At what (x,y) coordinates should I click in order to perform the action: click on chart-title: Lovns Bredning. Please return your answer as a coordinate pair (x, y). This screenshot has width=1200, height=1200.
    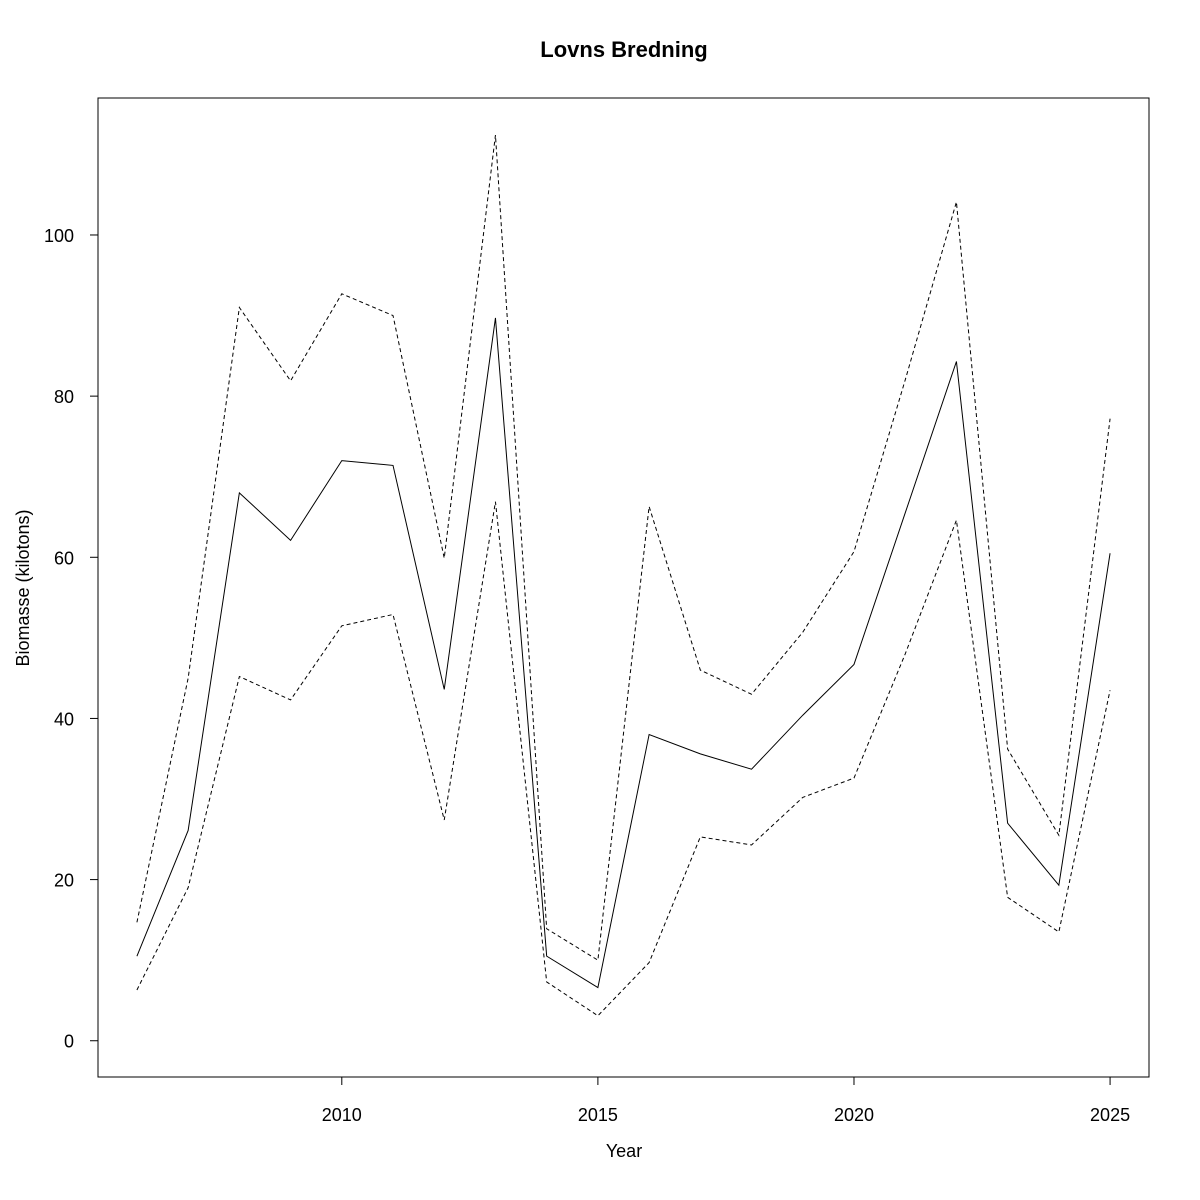
    Looking at the image, I should click on (623, 49).